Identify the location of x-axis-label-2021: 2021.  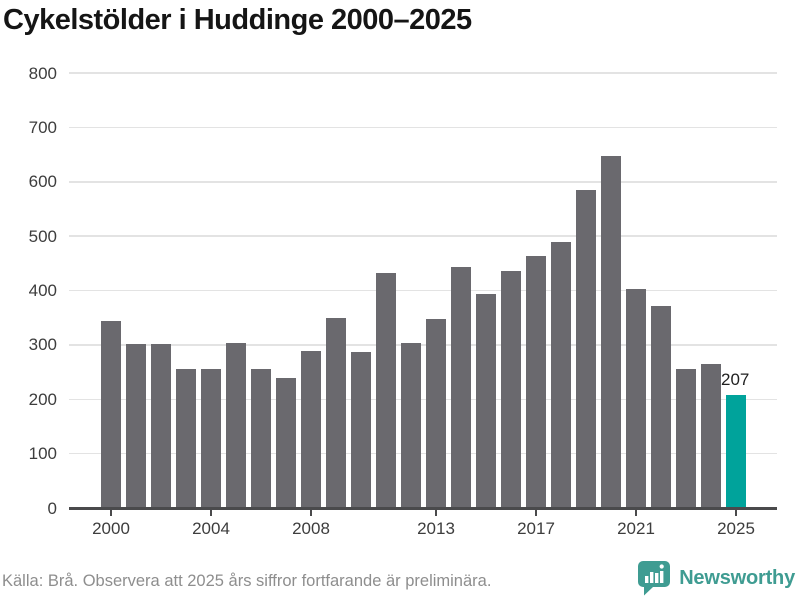
(636, 528).